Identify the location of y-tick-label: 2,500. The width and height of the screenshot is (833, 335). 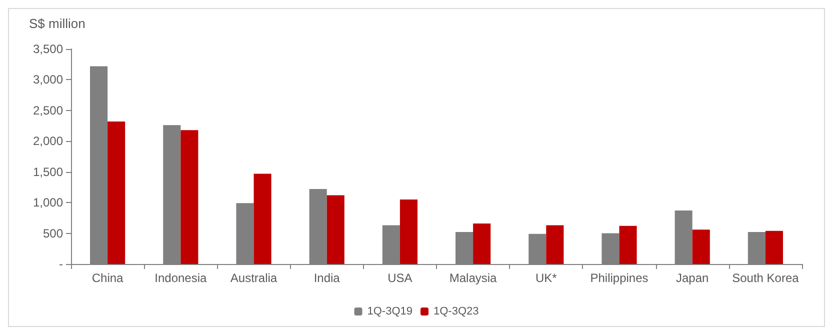
(48, 110).